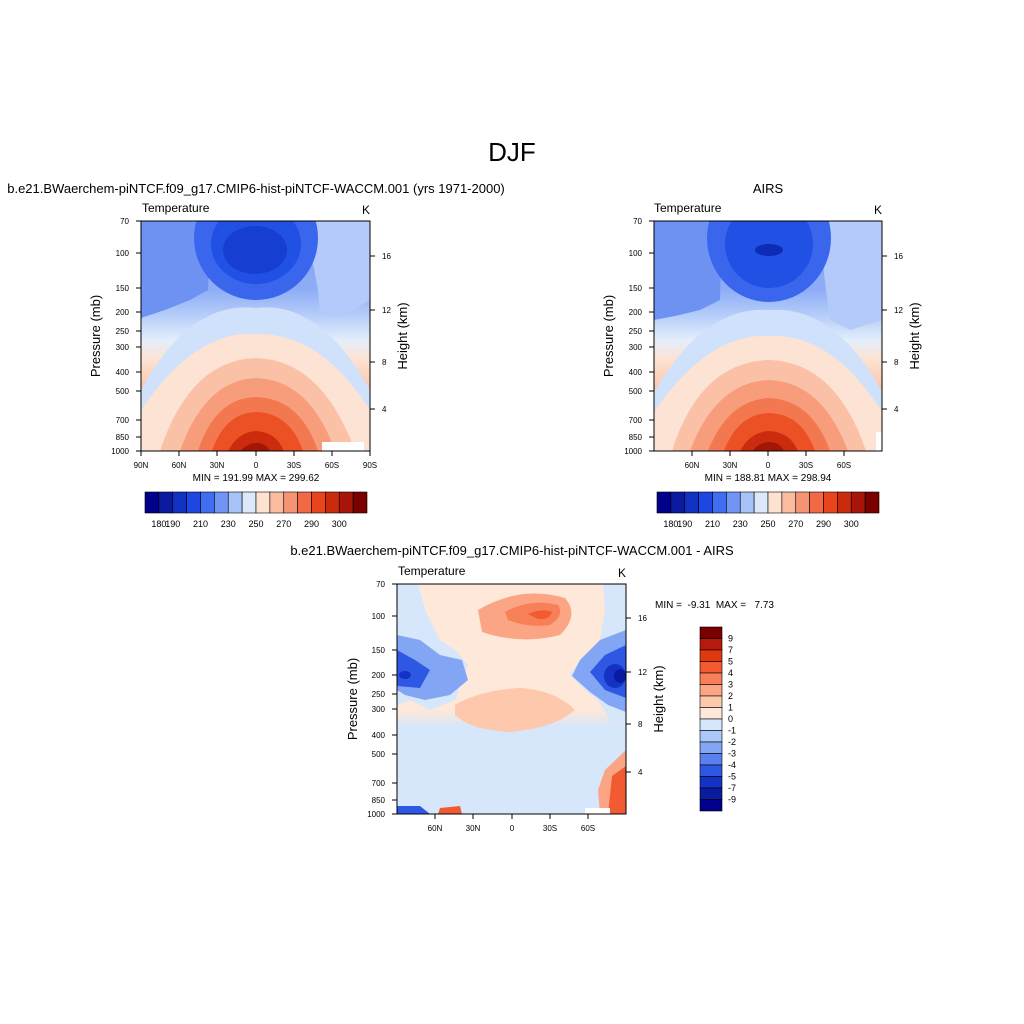 This screenshot has width=1024, height=1024. What do you see at coordinates (379, 709) in the screenshot?
I see `y-tick-label: 300` at bounding box center [379, 709].